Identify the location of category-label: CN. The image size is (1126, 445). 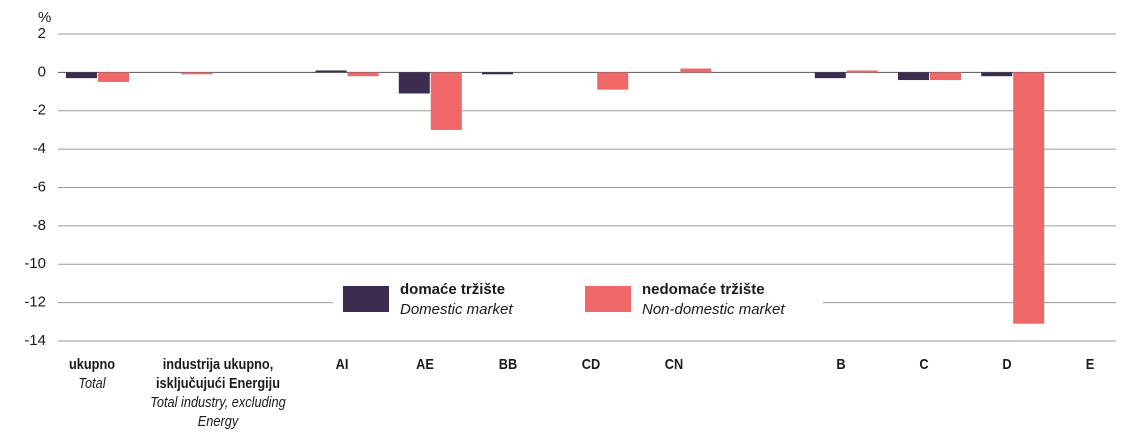
(674, 364).